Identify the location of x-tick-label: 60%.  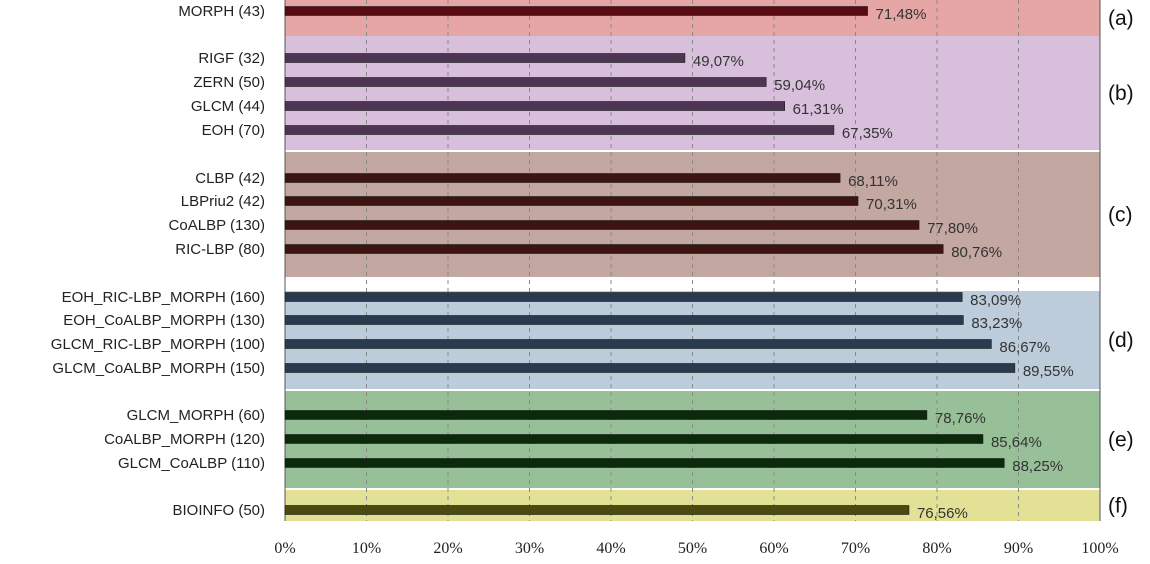
(773, 548).